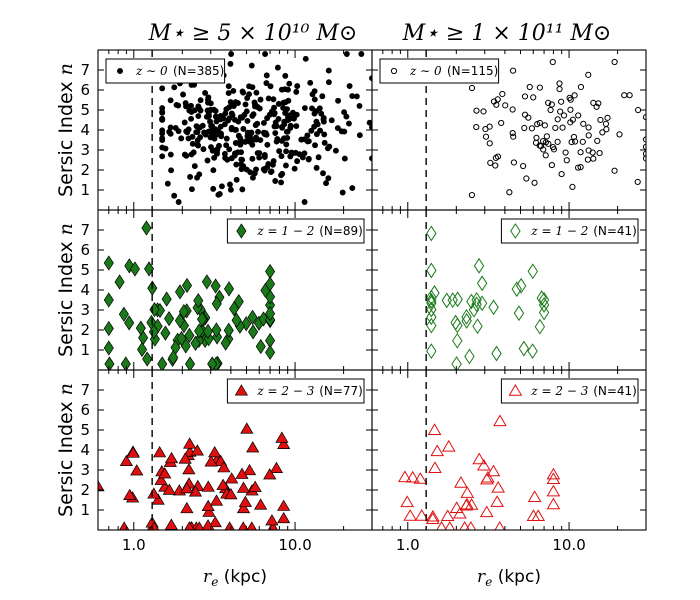  Describe the element at coordinates (66, 456) in the screenshot. I see `y-axis-label-text: Sersic Index` at that location.